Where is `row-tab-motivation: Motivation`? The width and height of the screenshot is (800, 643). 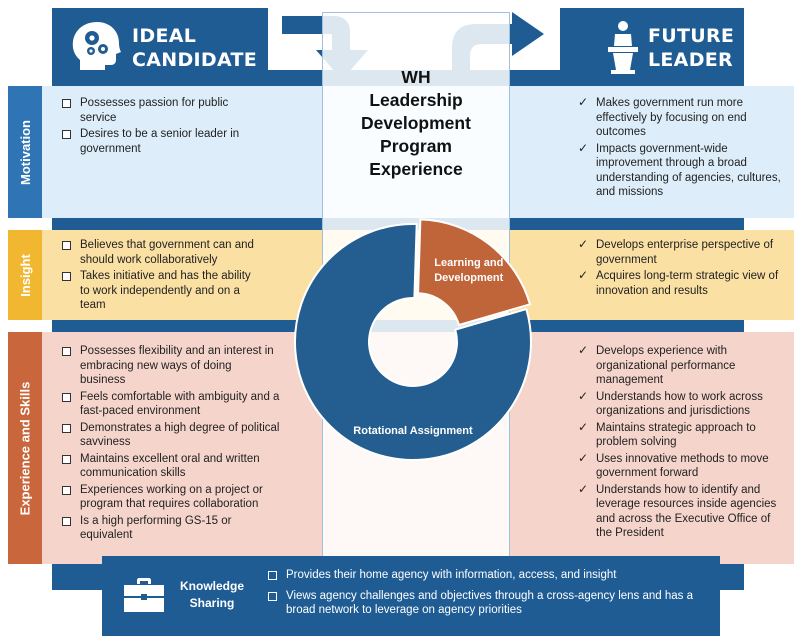 row-tab-motivation: Motivation is located at coordinates (25, 152).